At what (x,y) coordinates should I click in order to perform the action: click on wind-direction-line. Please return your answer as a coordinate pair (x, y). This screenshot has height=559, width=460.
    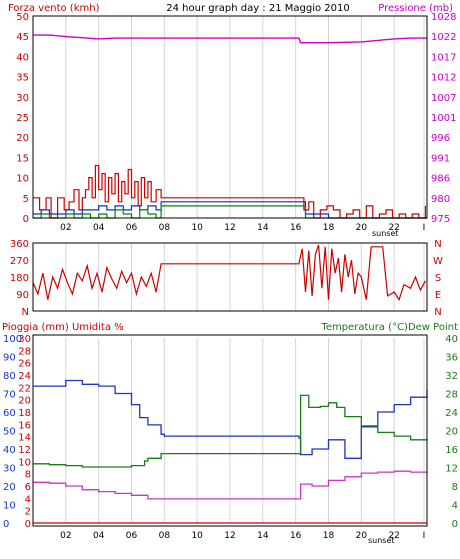
    Looking at the image, I should click on (229, 273).